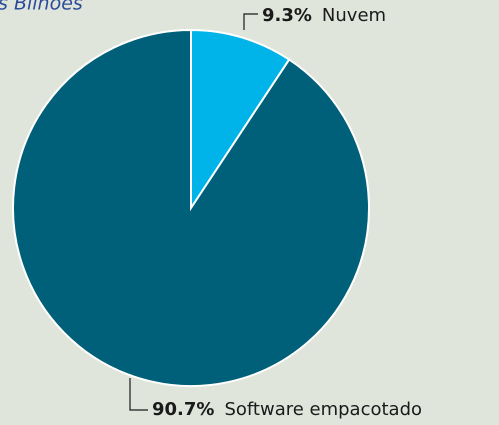 The height and width of the screenshot is (425, 499). What do you see at coordinates (41, 7) in the screenshot?
I see `chart-title: s Bilhões` at bounding box center [41, 7].